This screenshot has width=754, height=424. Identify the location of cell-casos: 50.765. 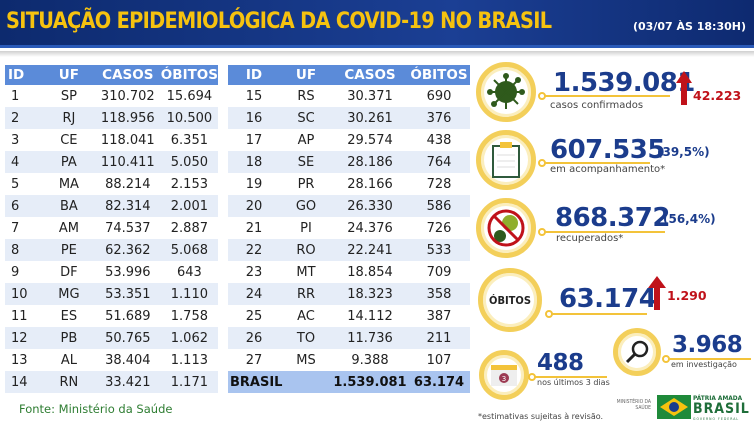
(127, 338).